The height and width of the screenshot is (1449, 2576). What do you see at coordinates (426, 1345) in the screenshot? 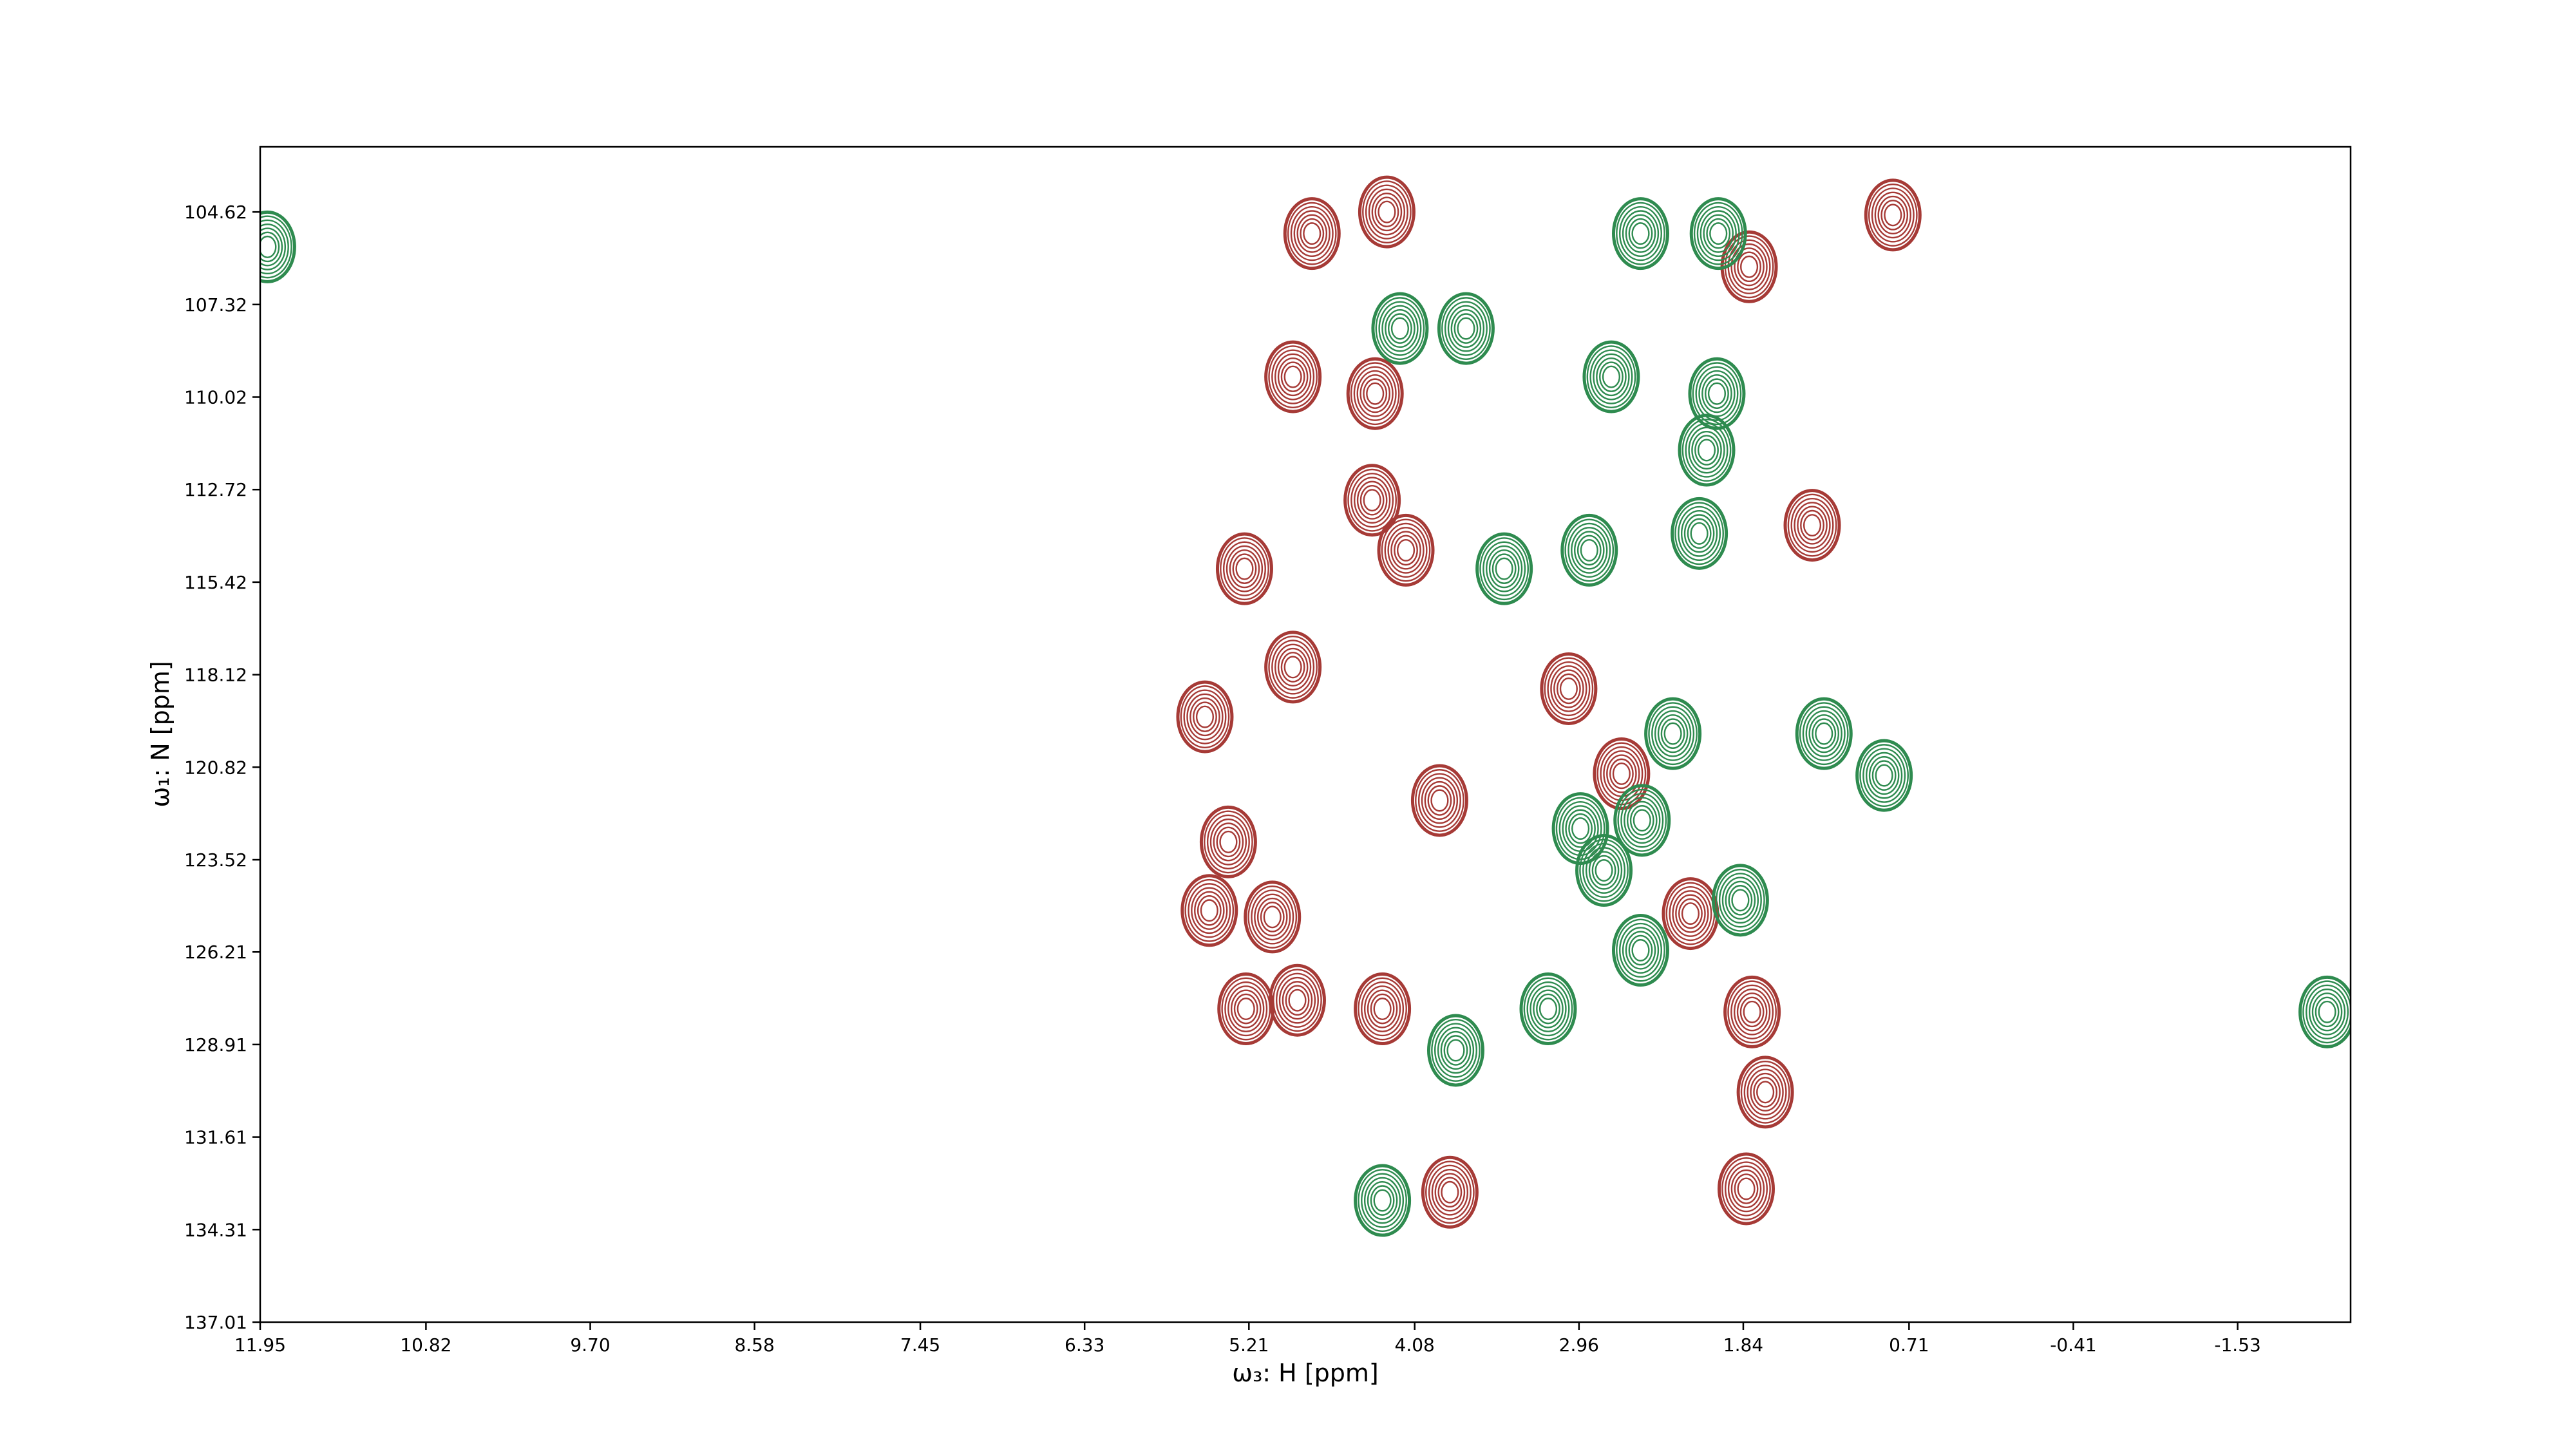
I see `x-tick-label: 10.82` at bounding box center [426, 1345].